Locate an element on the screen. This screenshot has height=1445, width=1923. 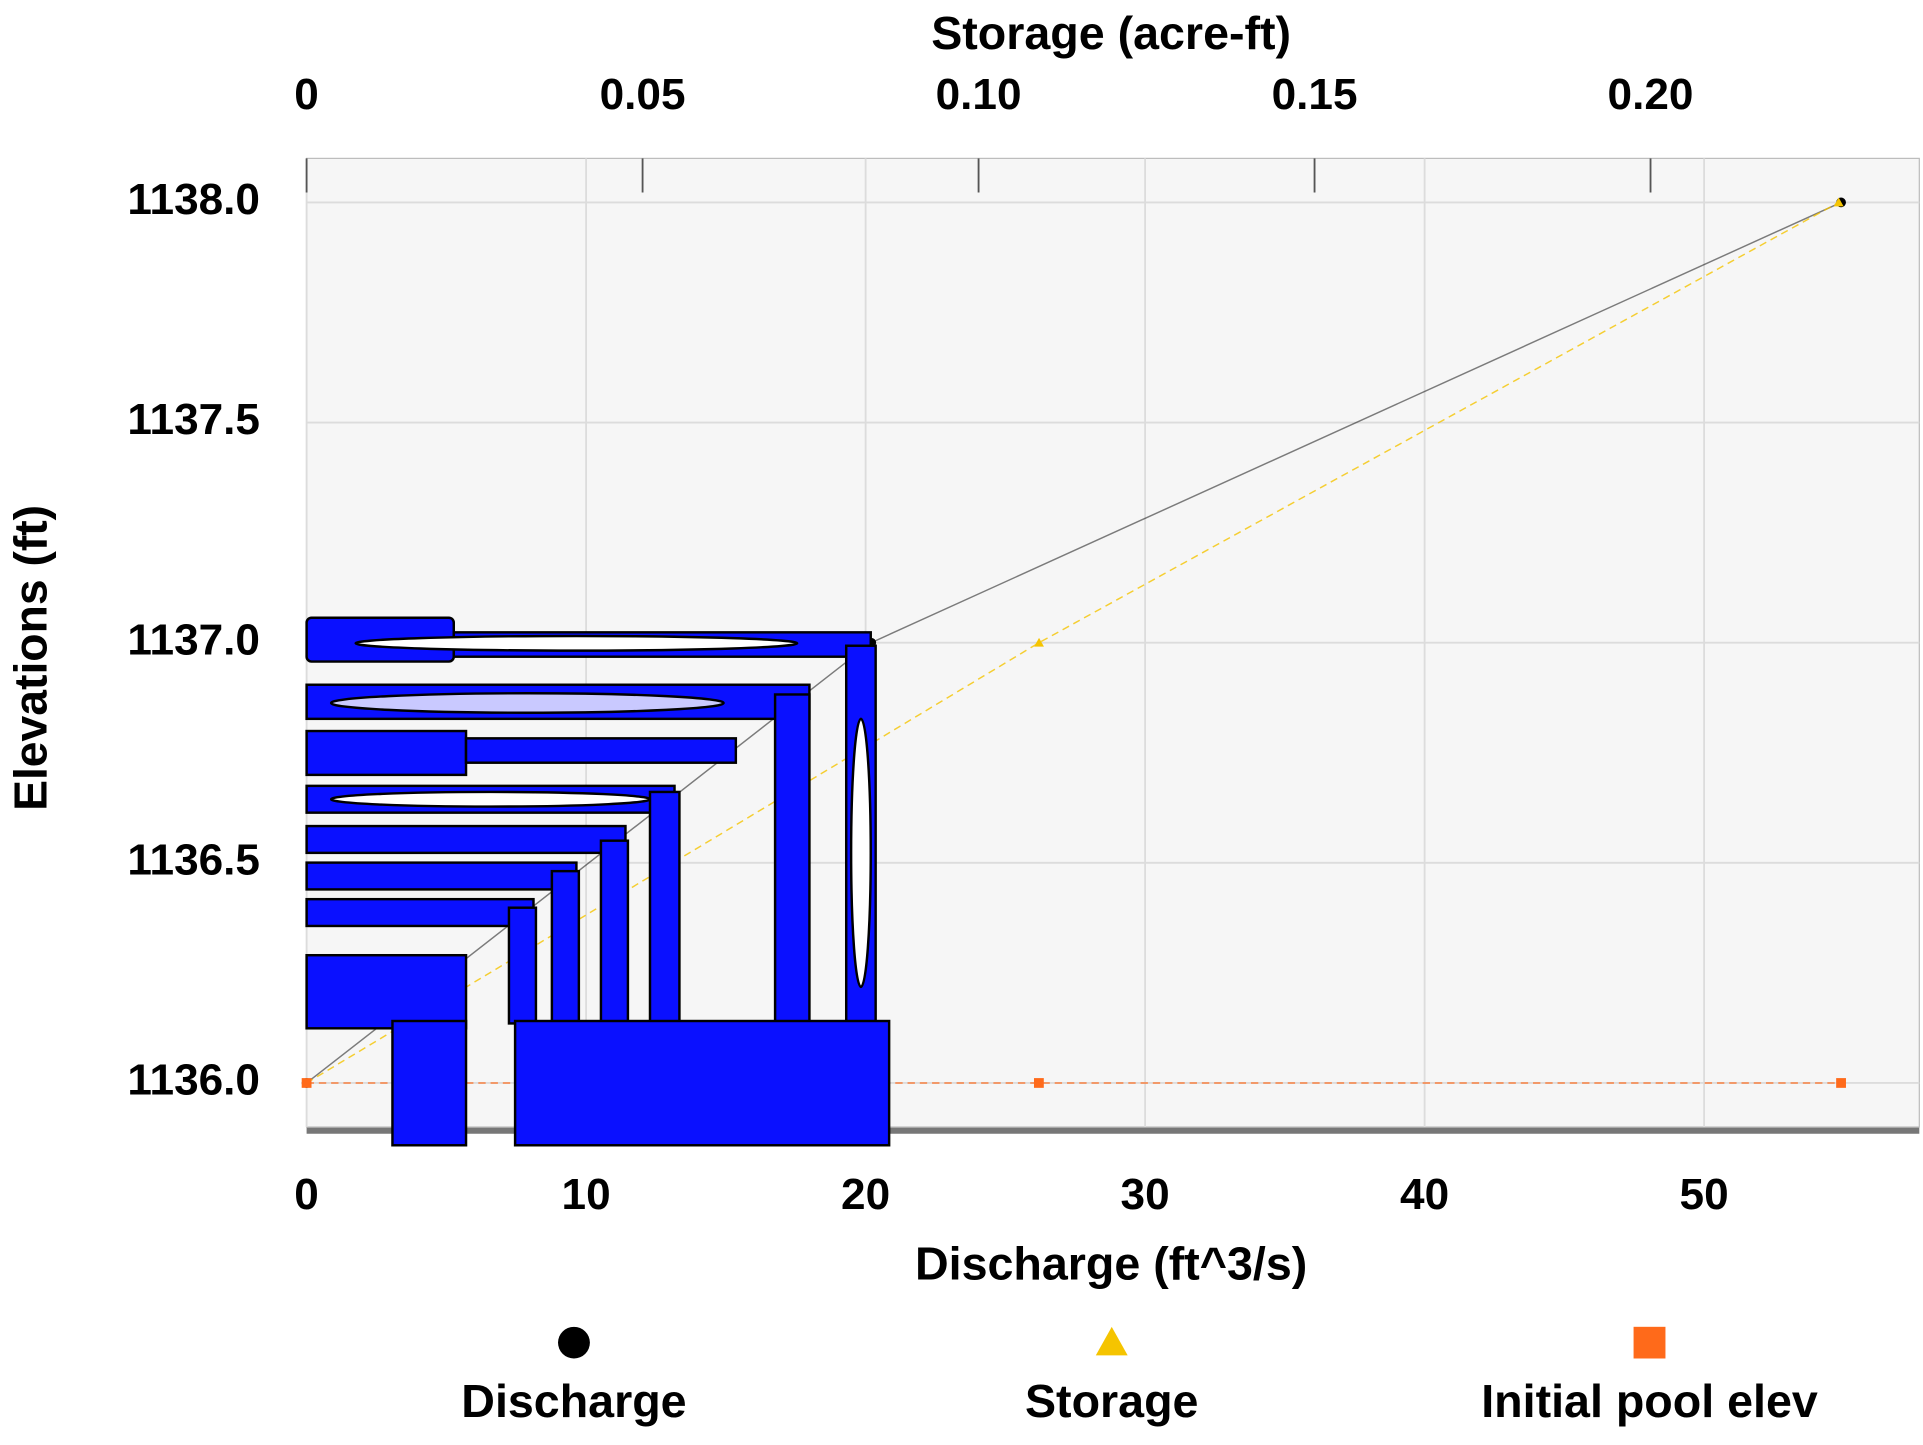
x2-tick-label: 0.15 is located at coordinates (1315, 94).